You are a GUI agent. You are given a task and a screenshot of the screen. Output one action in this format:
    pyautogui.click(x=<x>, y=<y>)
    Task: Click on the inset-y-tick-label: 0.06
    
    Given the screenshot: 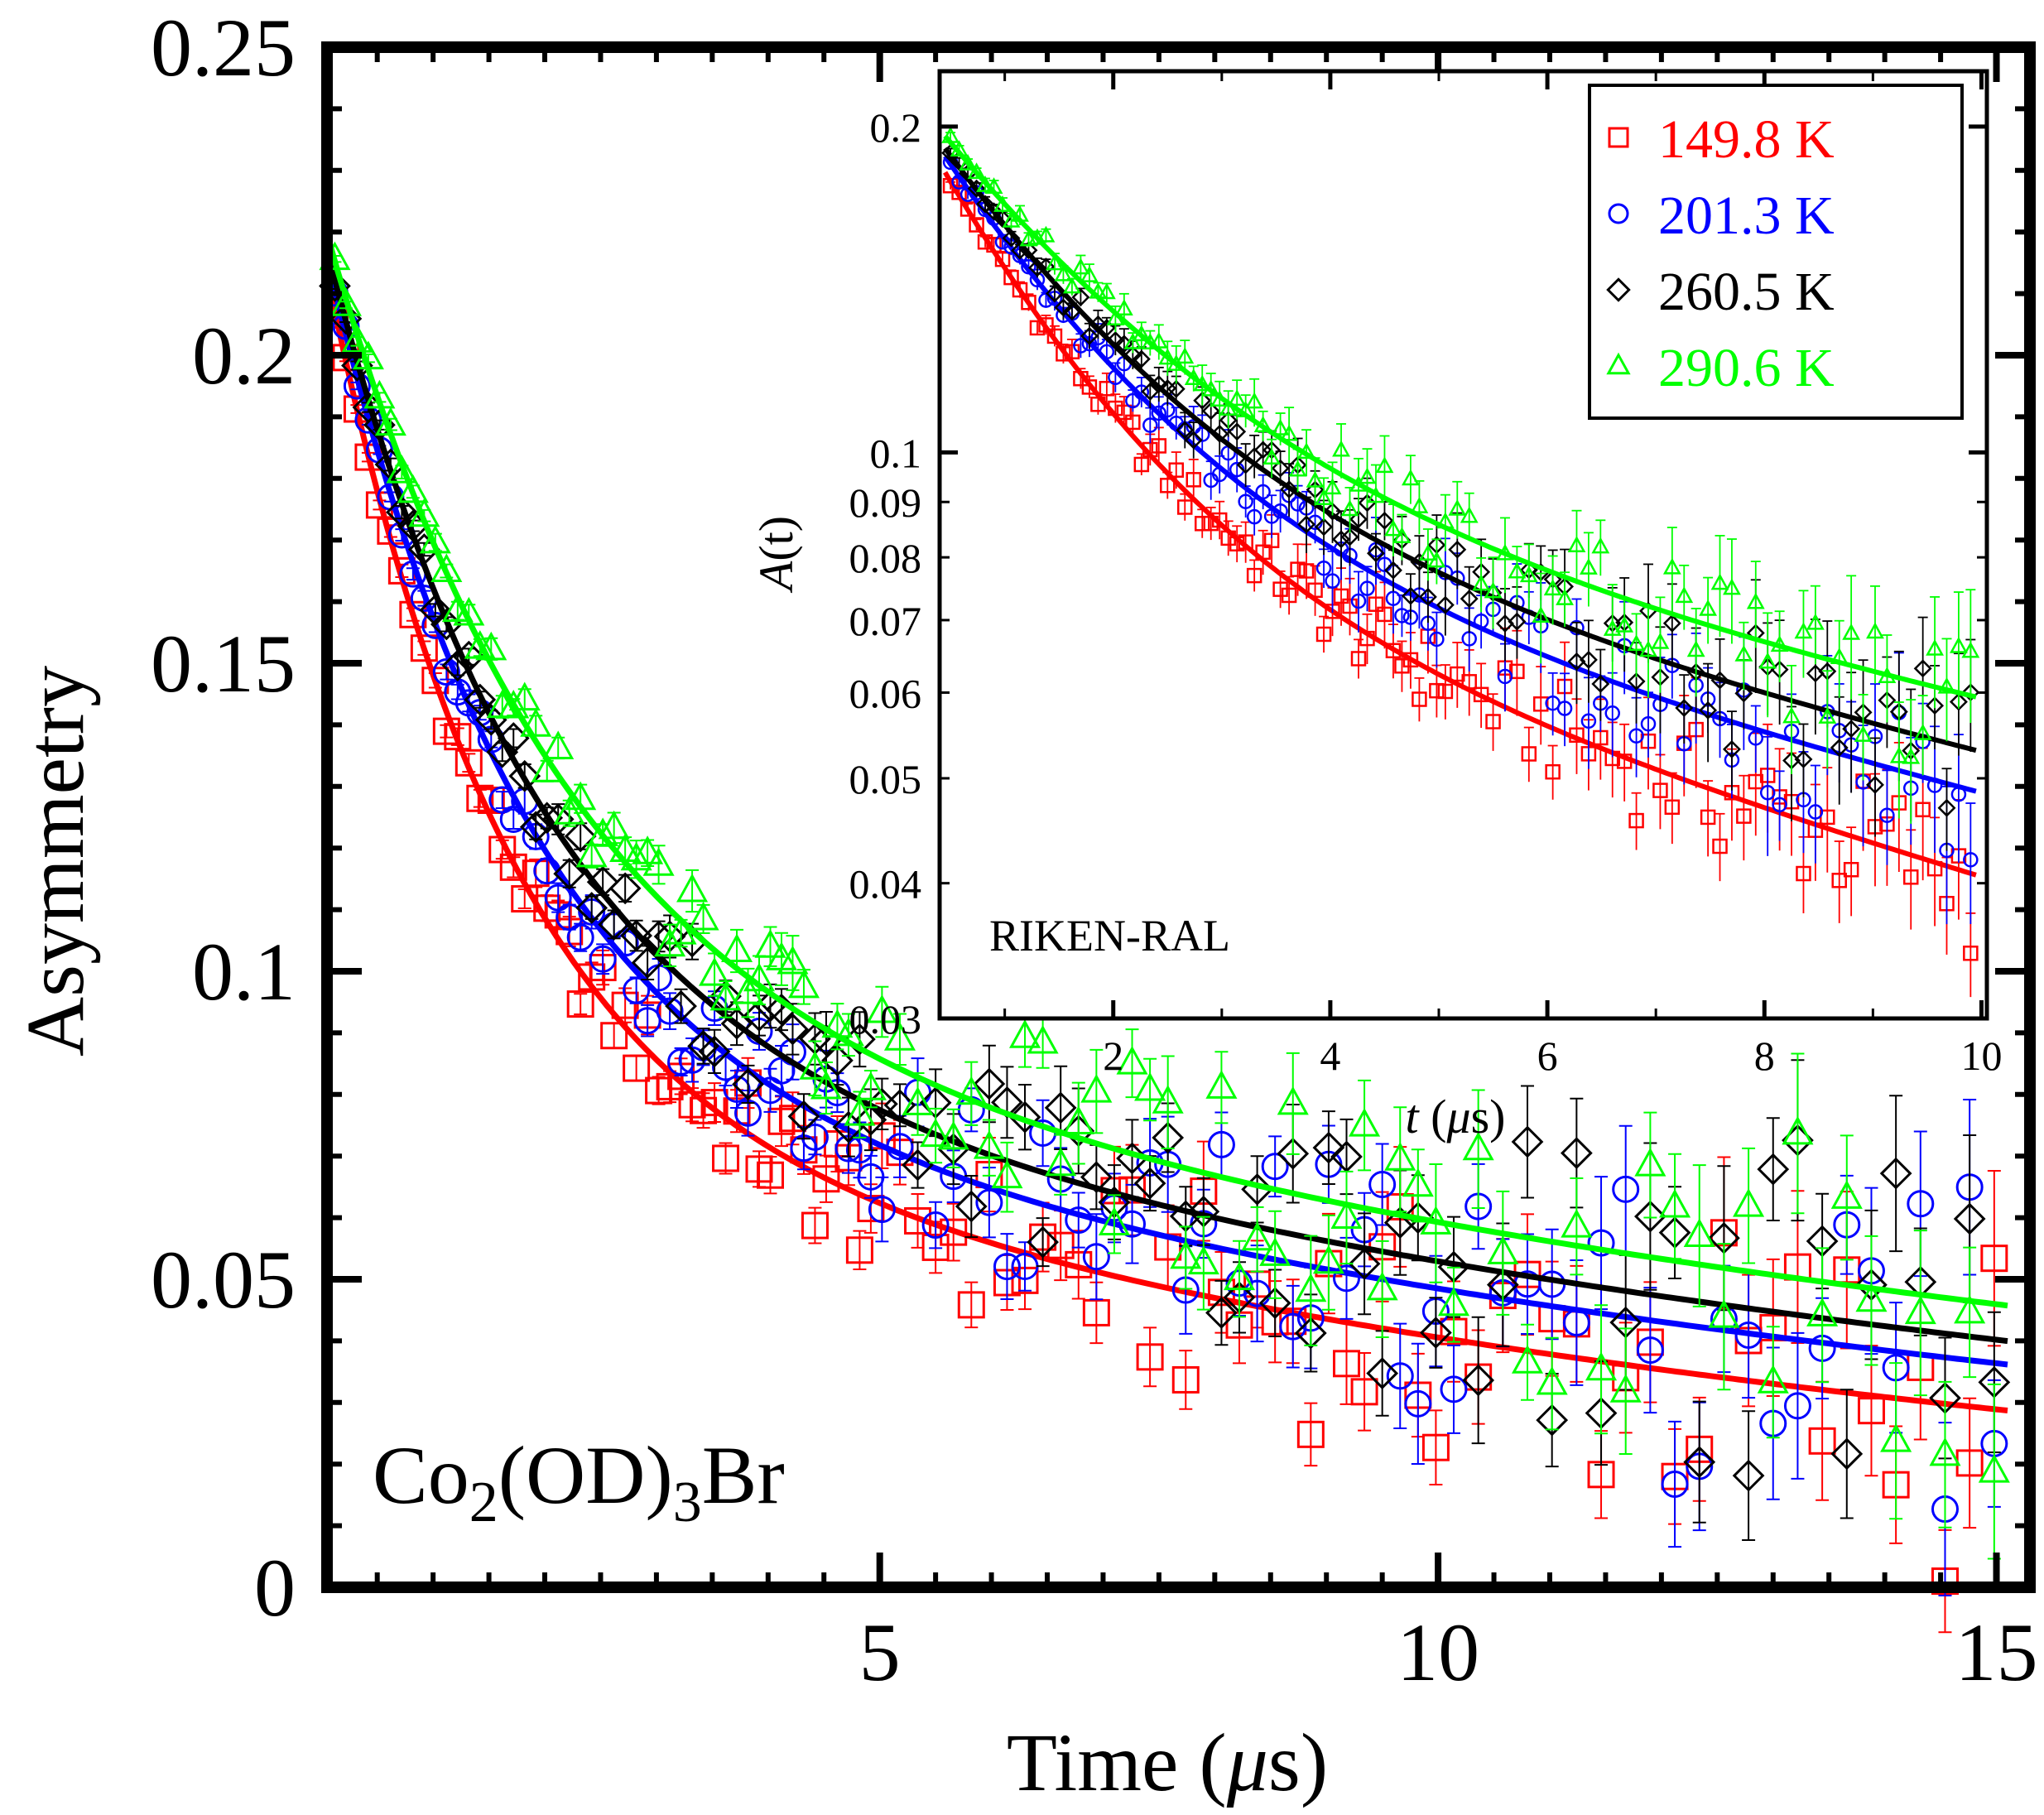 What is the action you would take?
    pyautogui.click(x=885, y=693)
    